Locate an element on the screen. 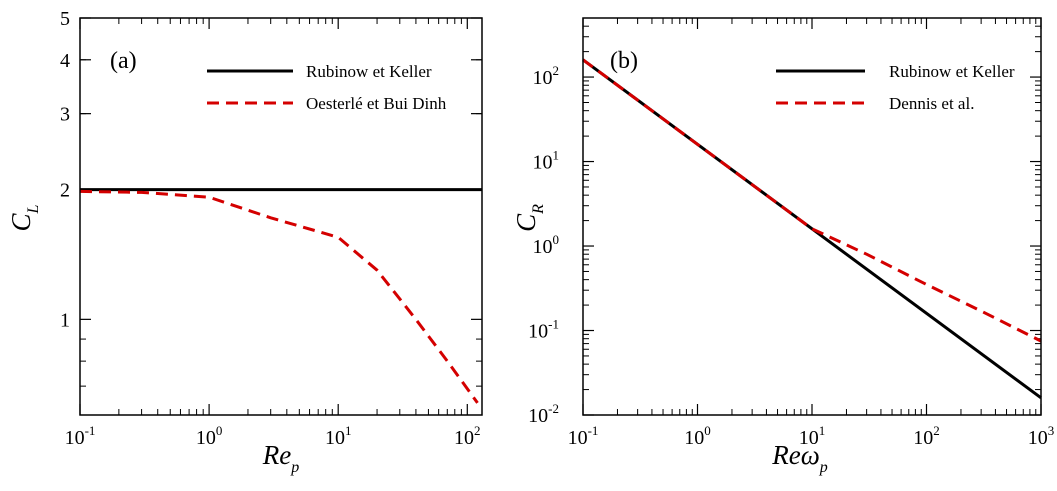 The height and width of the screenshot is (491, 1057). y-tick-exponent: 1 is located at coordinates (556, 155).